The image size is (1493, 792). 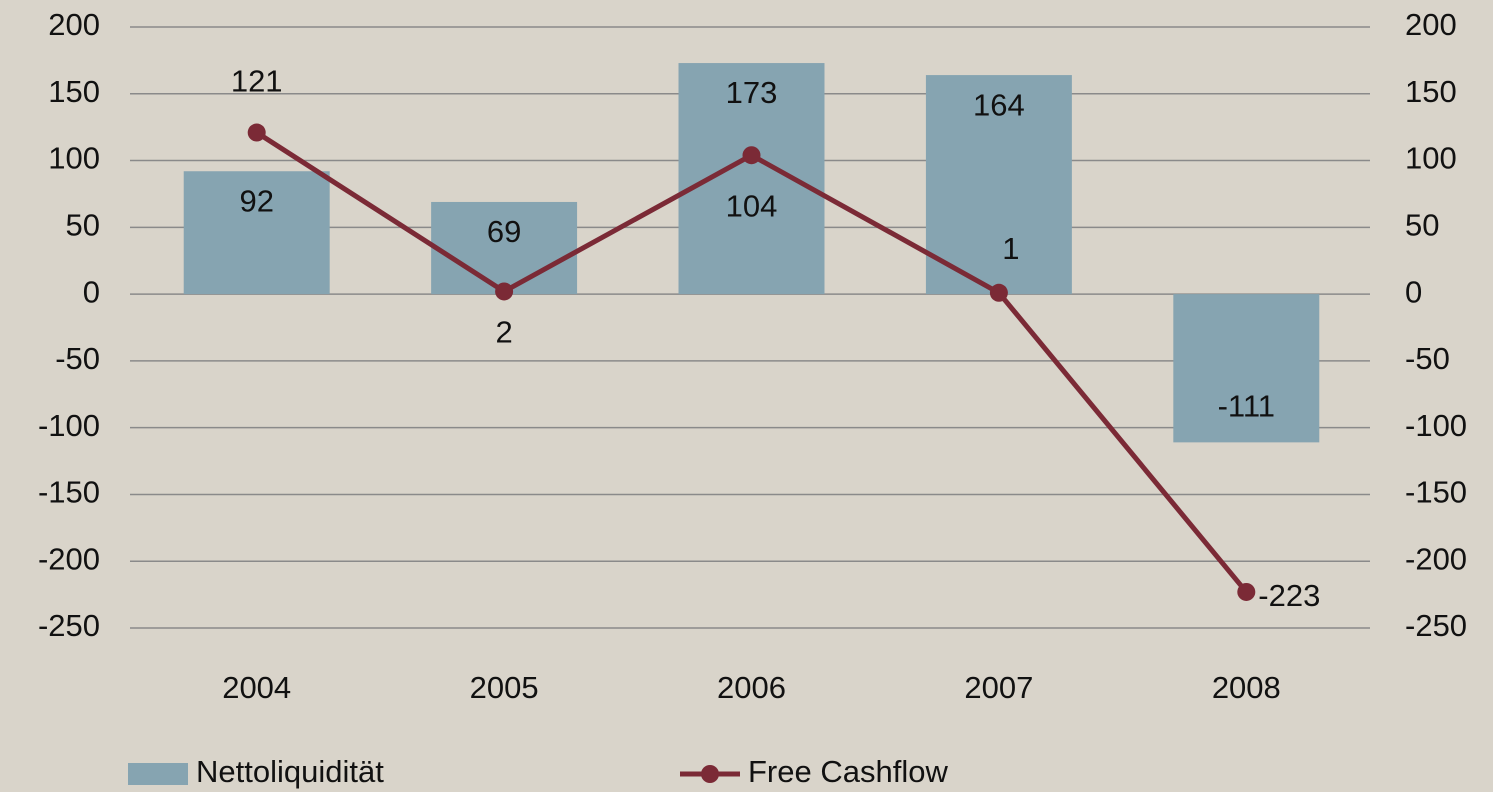 I want to click on line-value-label: 104, so click(x=752, y=205).